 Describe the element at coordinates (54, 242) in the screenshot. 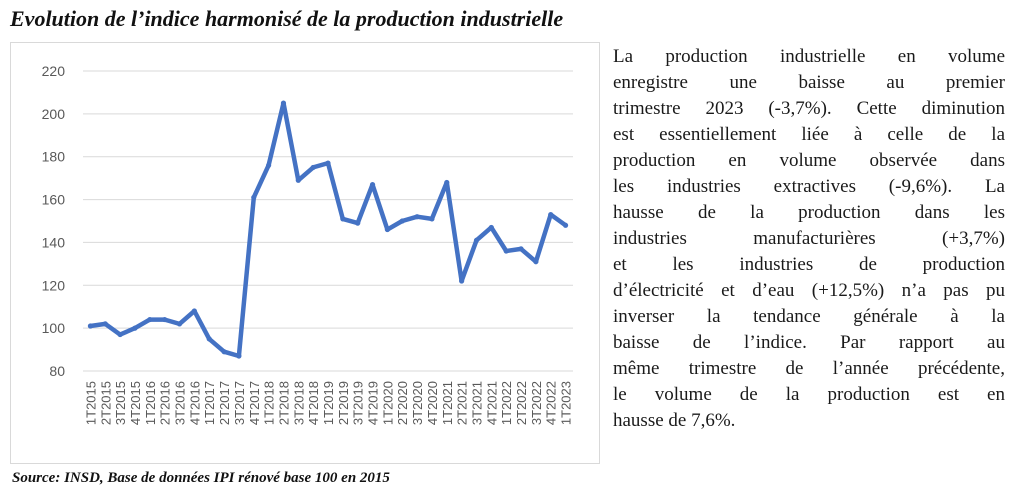

I see `y-tick-label: 140` at that location.